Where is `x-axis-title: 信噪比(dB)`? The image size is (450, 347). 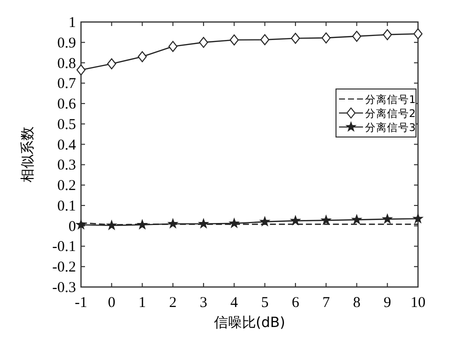
x-axis-title: 信噪比(dB) is located at coordinates (250, 323).